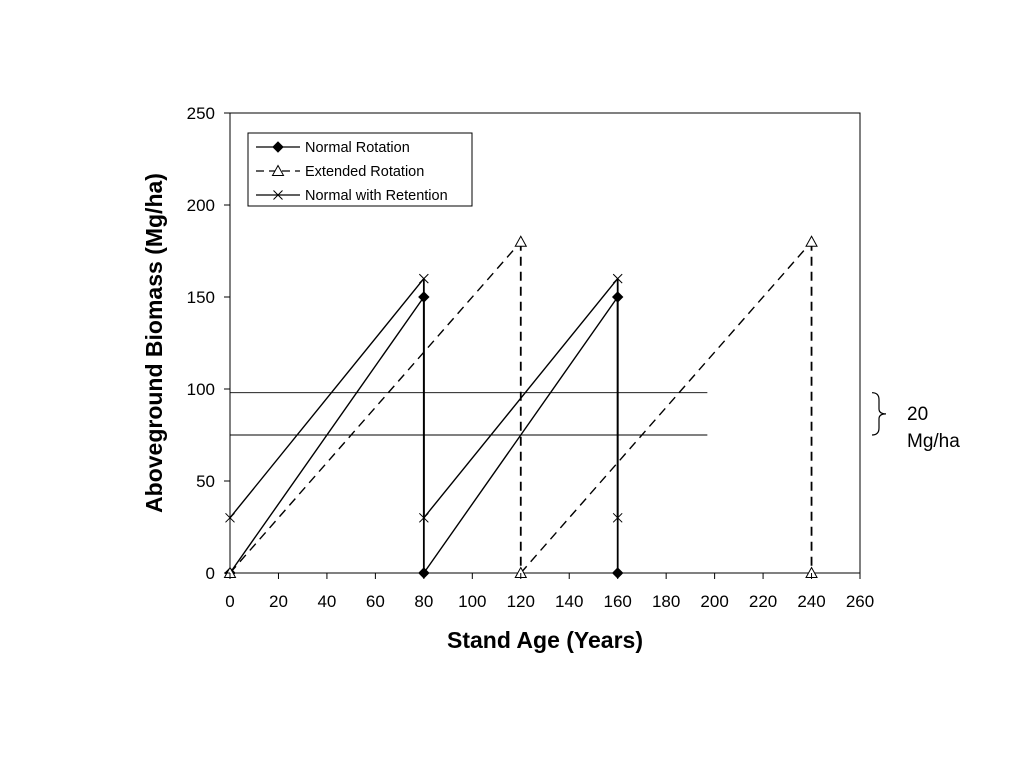  What do you see at coordinates (569, 601) in the screenshot?
I see `x-tick-label: 140` at bounding box center [569, 601].